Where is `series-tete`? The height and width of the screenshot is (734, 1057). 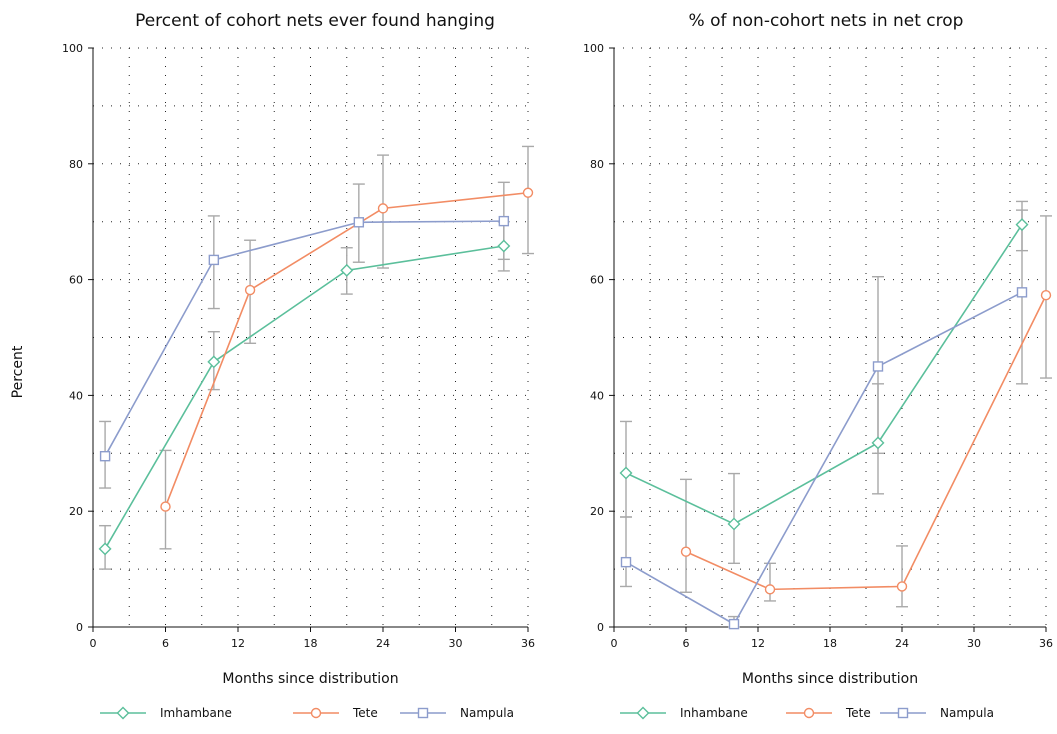
series-tete is located at coordinates (866, 442).